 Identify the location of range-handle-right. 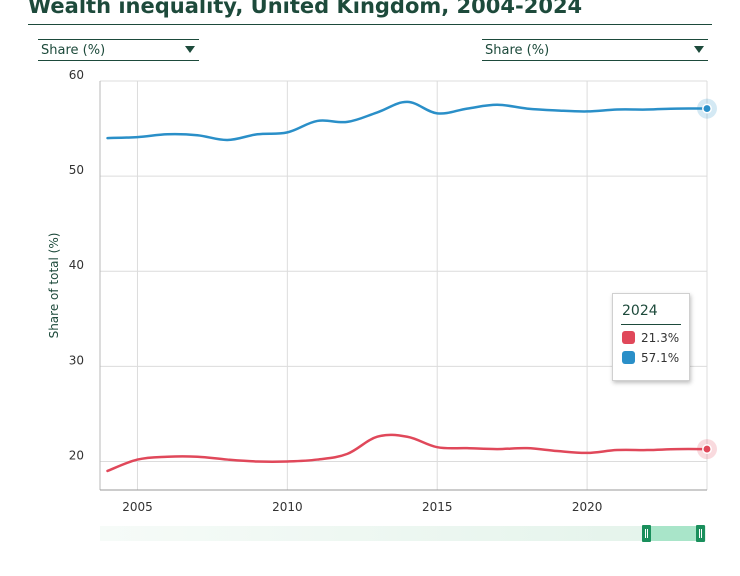
(700, 533).